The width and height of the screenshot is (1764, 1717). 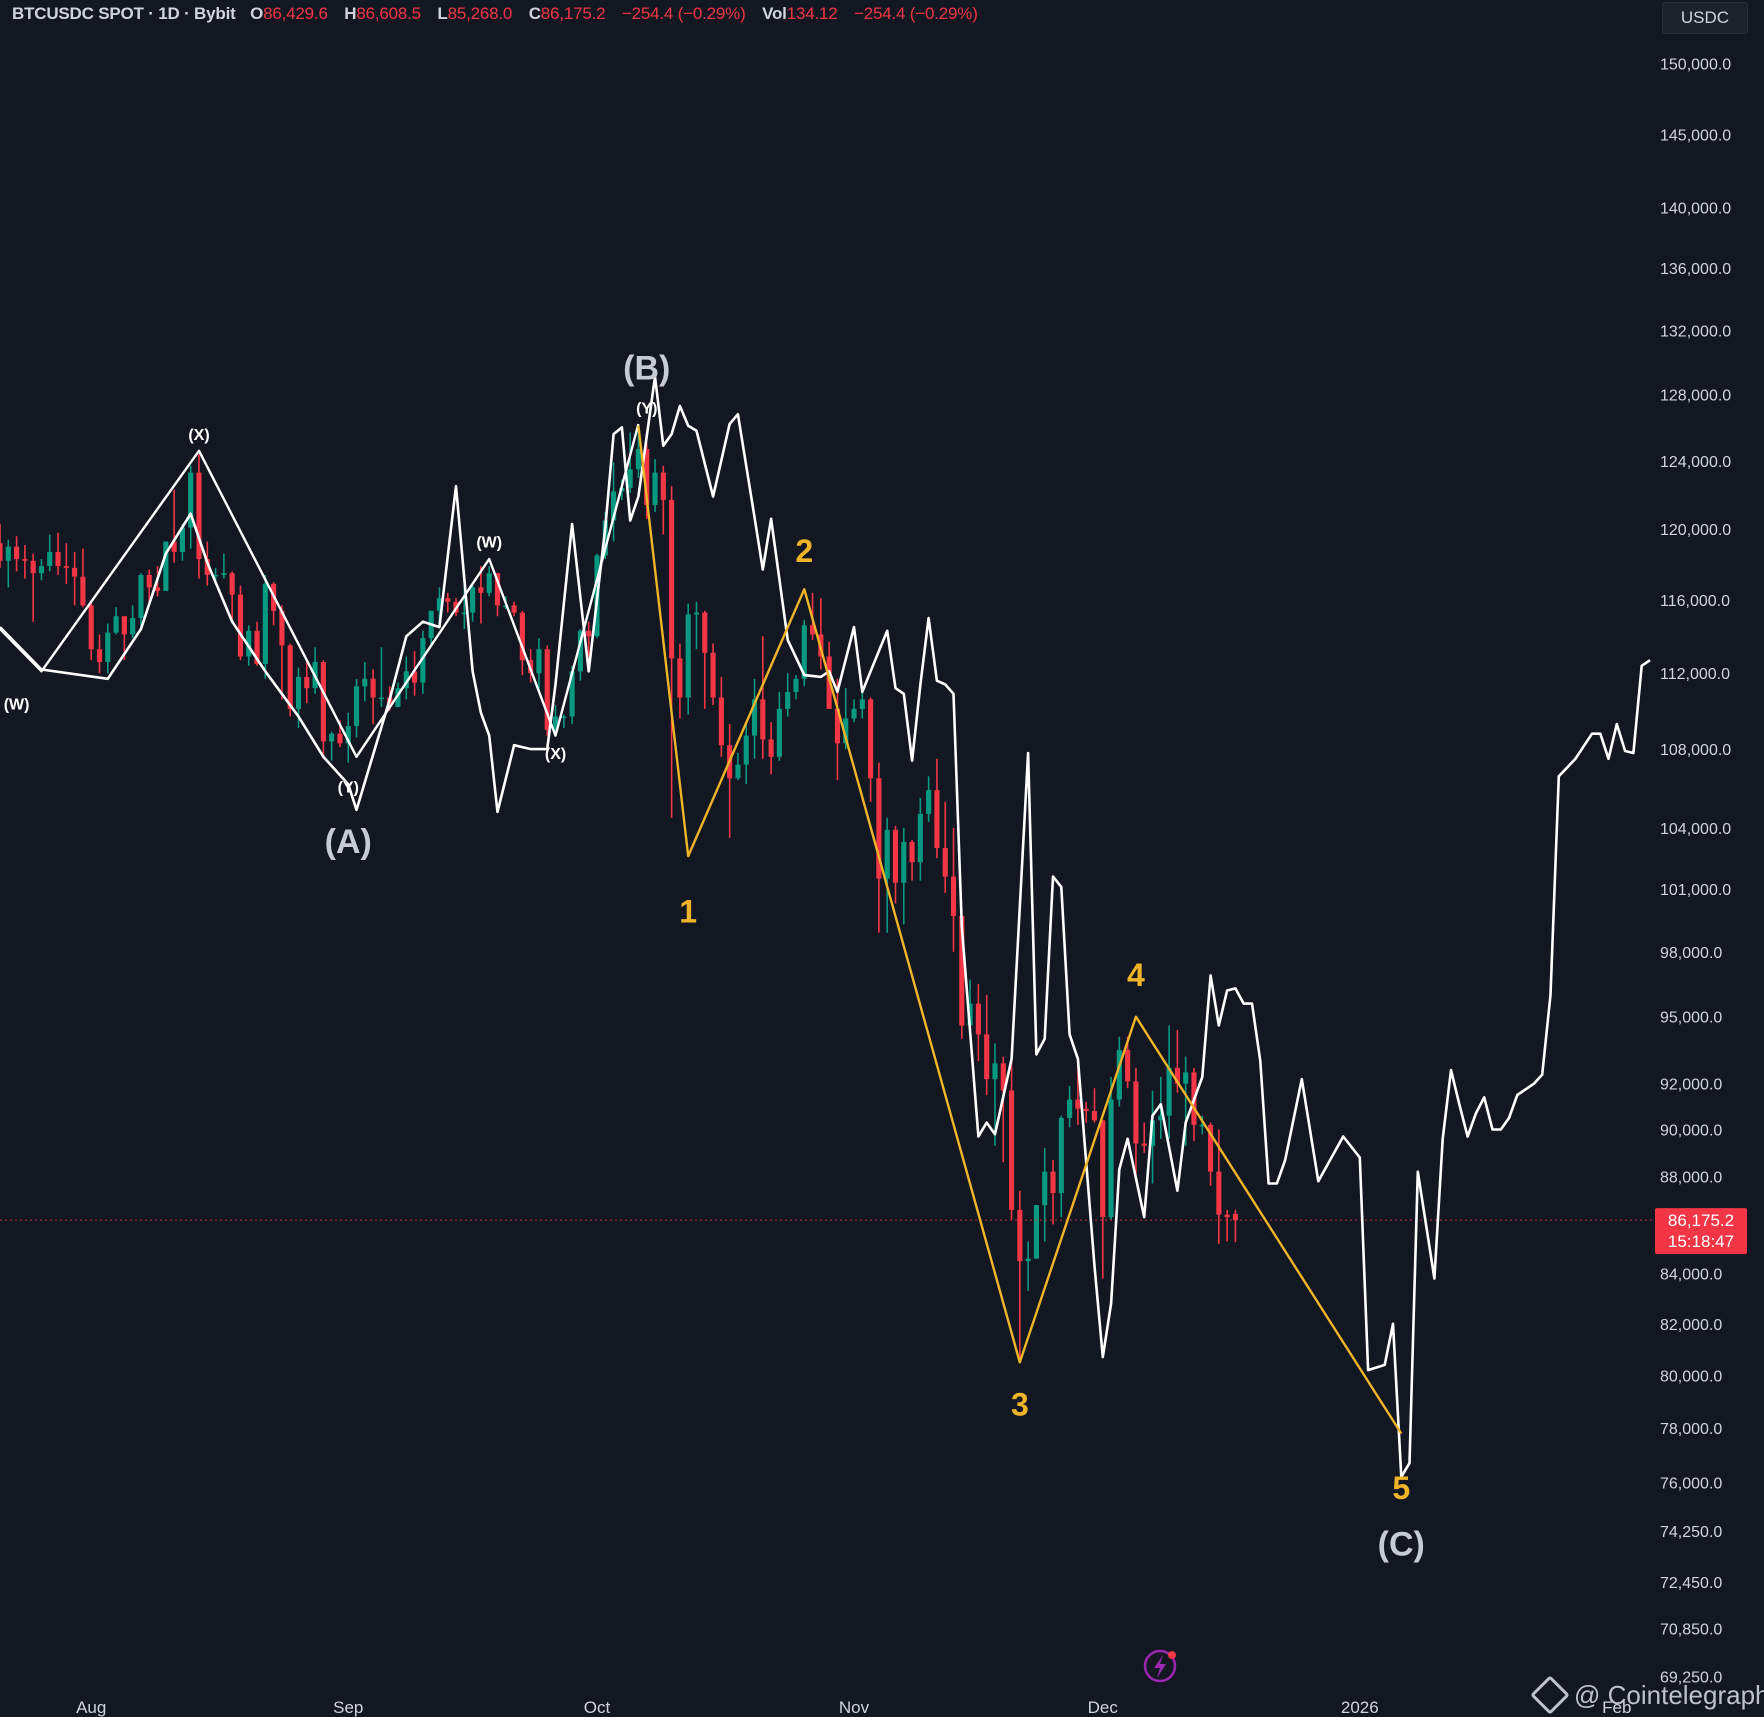 What do you see at coordinates (1160, 1666) in the screenshot?
I see `alert-icon` at bounding box center [1160, 1666].